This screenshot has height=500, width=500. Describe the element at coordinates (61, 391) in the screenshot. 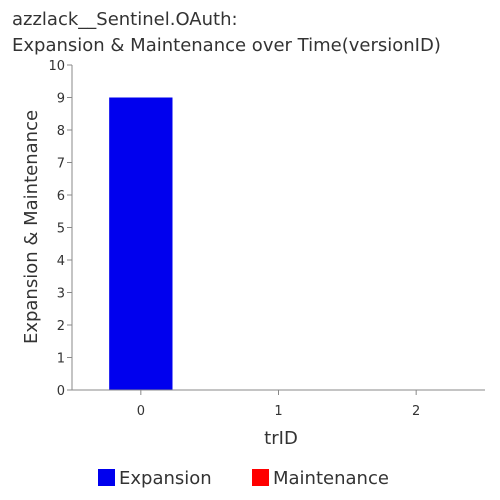

I see `y-tick-label: 0` at that location.